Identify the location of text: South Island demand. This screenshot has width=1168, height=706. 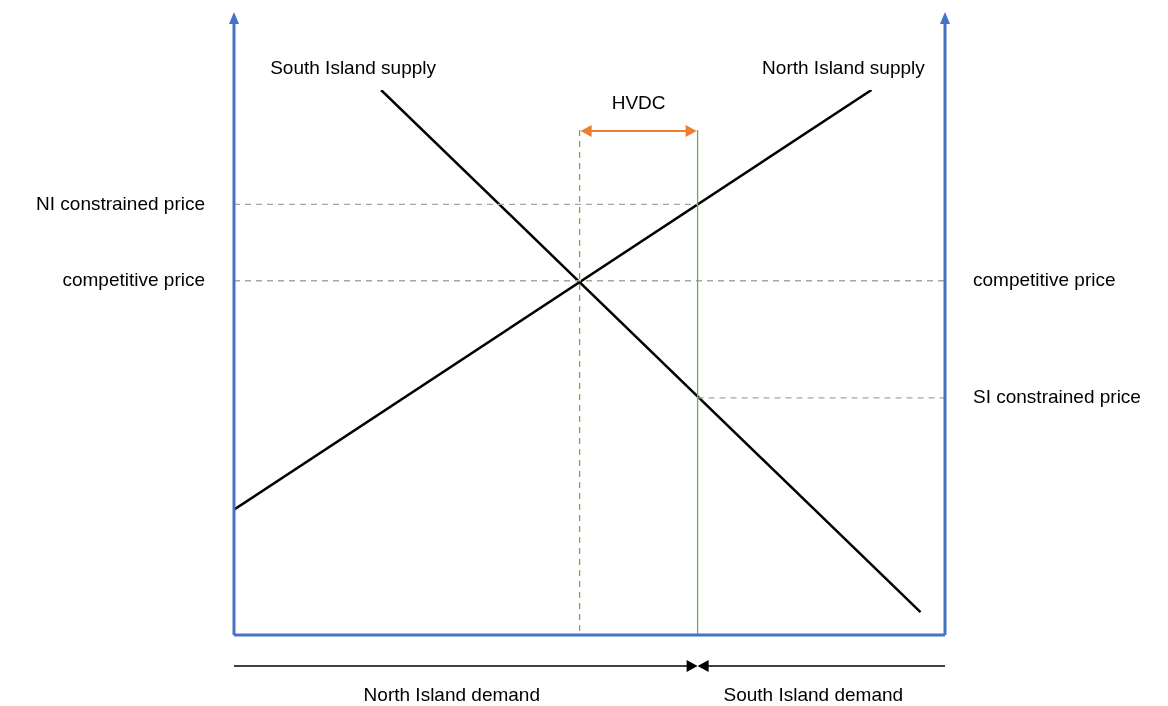
(813, 695).